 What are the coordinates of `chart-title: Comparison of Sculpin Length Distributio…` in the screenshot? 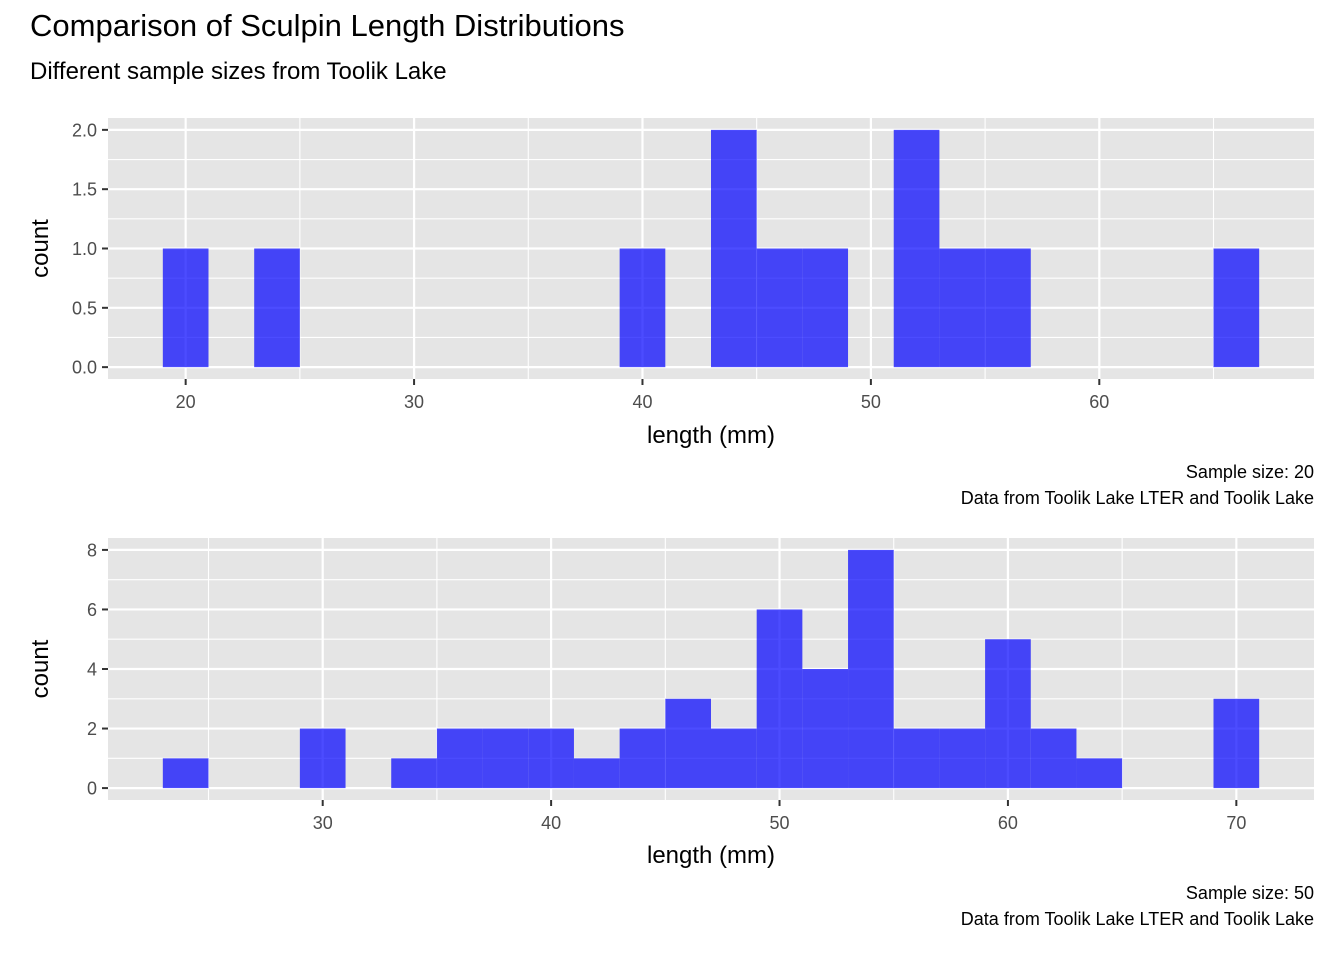 It's located at (327, 25).